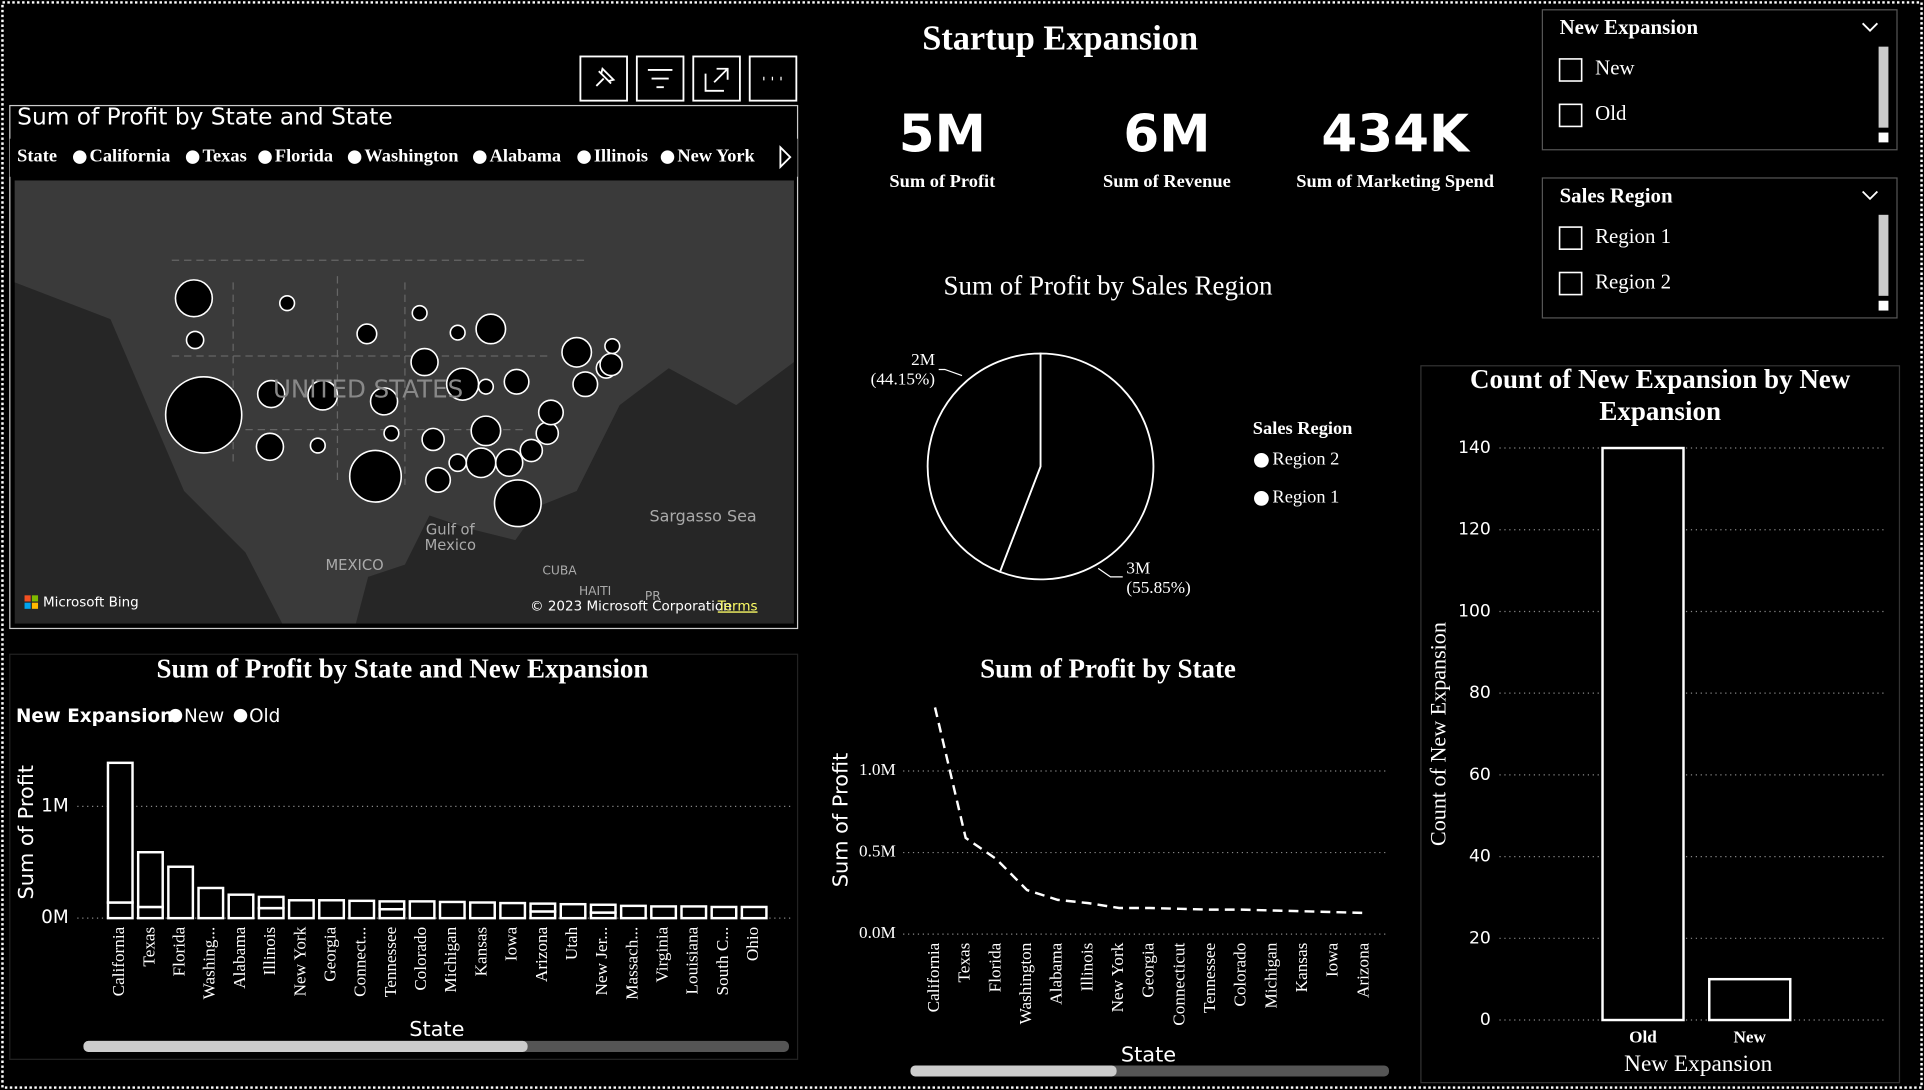 This screenshot has width=1924, height=1090. I want to click on data-label: 2M, so click(923, 359).